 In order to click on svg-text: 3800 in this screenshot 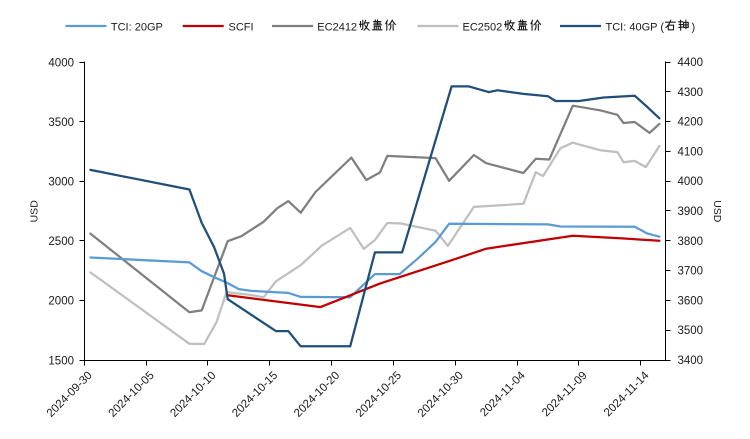, I will do `click(691, 242)`.